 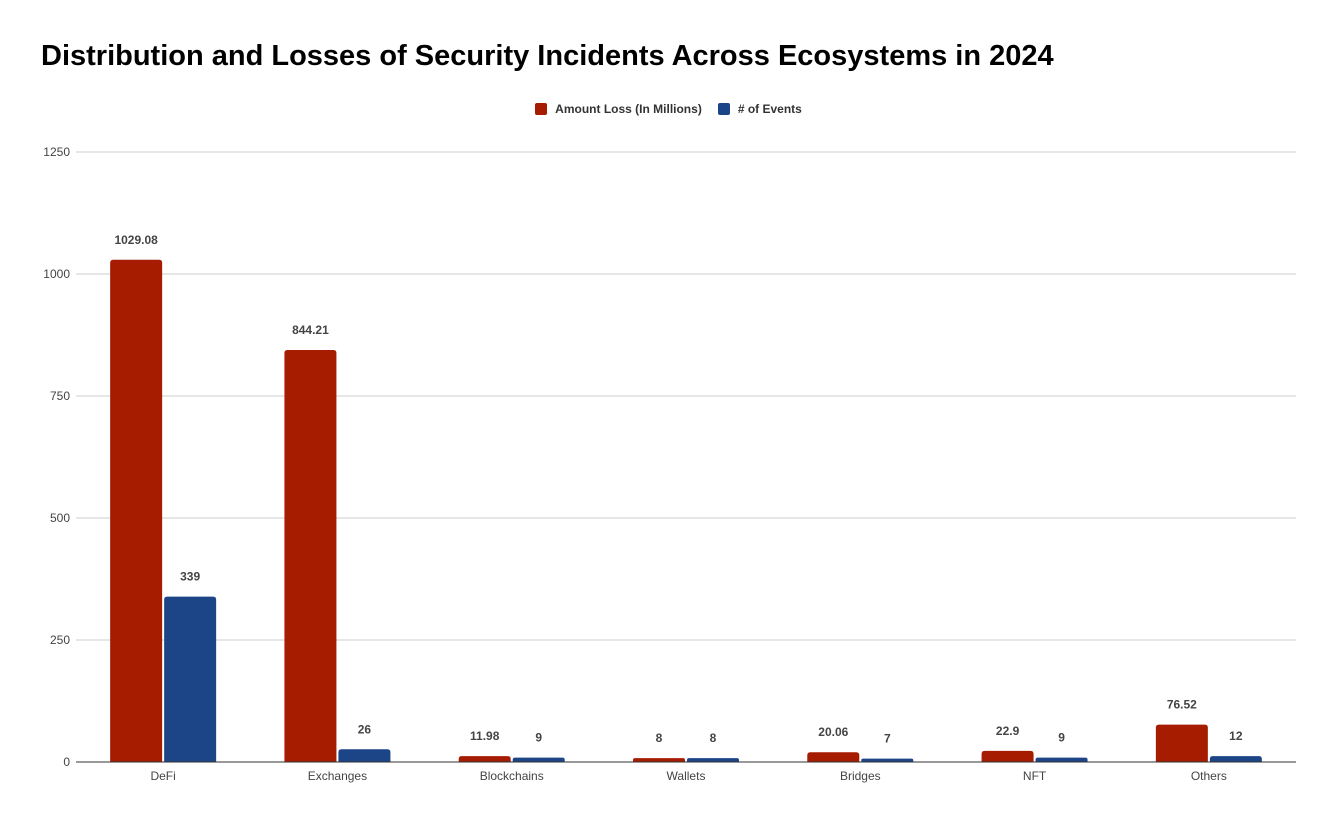 What do you see at coordinates (56, 457) in the screenshot?
I see `y-axis-ticks: 0 250 500 750 1000 1250` at bounding box center [56, 457].